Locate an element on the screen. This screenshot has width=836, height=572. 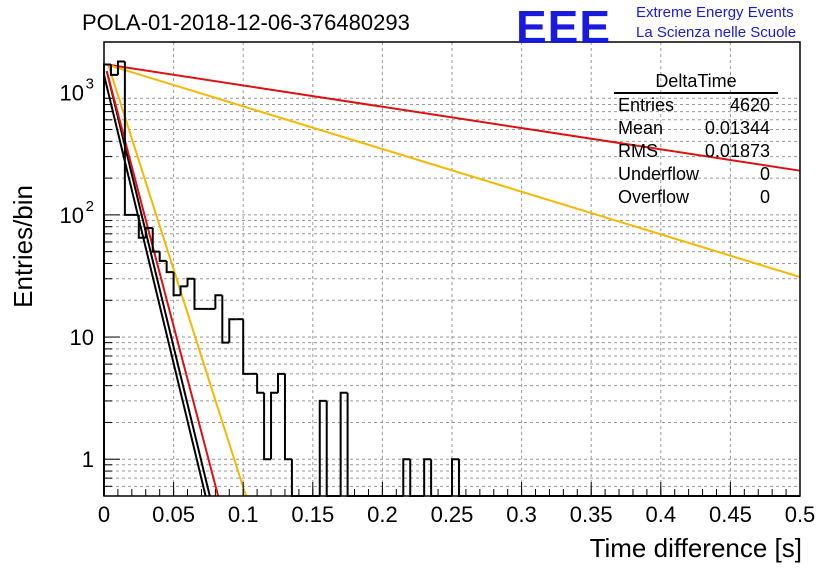
stats-row-rms: RMS 0.01873 is located at coordinates (696, 151).